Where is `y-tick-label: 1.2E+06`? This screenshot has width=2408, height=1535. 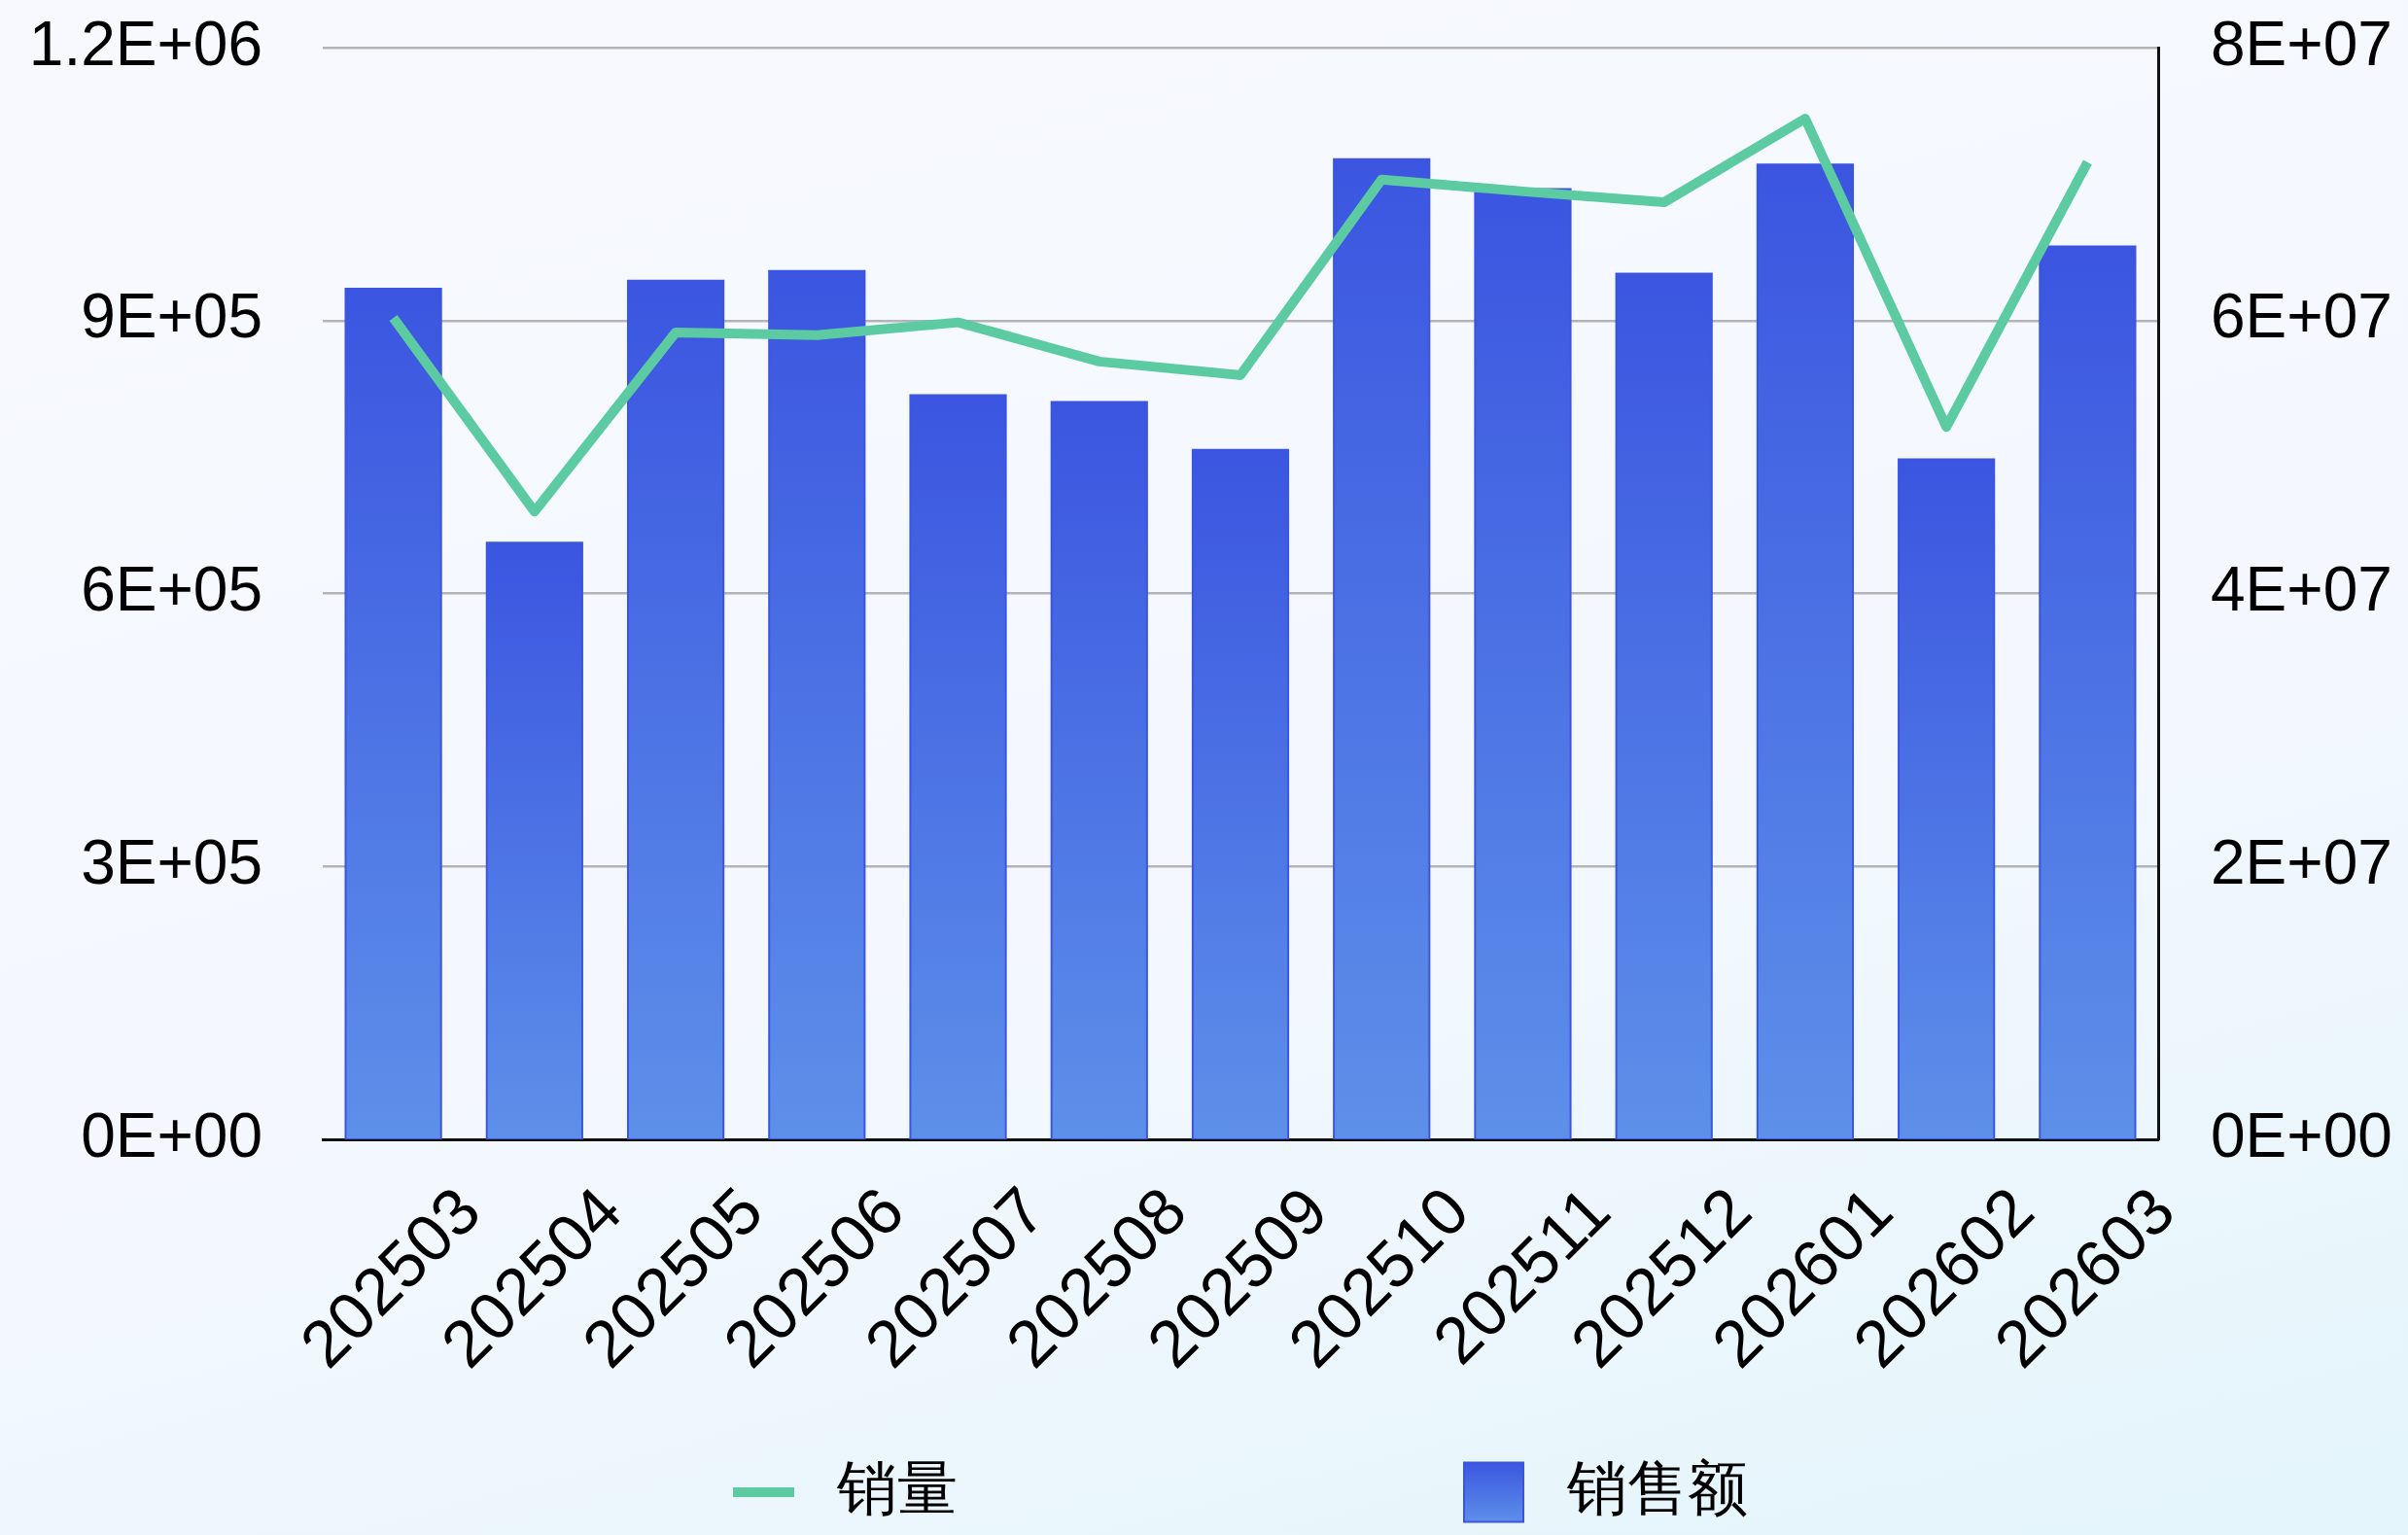 y-tick-label: 1.2E+06 is located at coordinates (145, 43).